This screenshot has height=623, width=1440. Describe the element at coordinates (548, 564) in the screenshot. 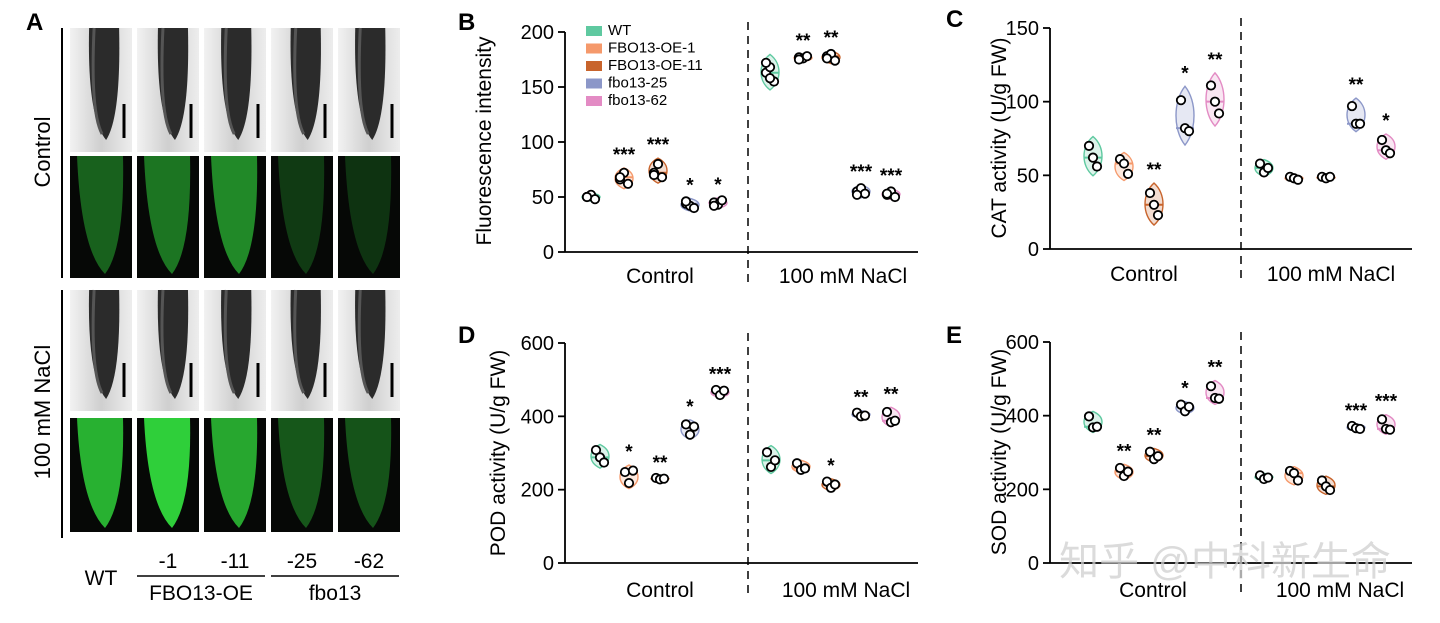

I see `y-tick-label: 0` at that location.